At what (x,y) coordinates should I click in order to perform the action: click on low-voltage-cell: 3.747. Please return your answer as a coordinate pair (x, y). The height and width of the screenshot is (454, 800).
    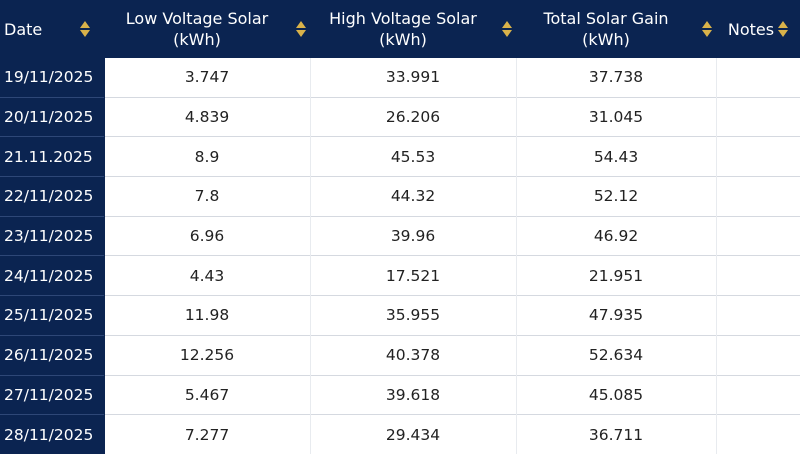
    Looking at the image, I should click on (207, 78).